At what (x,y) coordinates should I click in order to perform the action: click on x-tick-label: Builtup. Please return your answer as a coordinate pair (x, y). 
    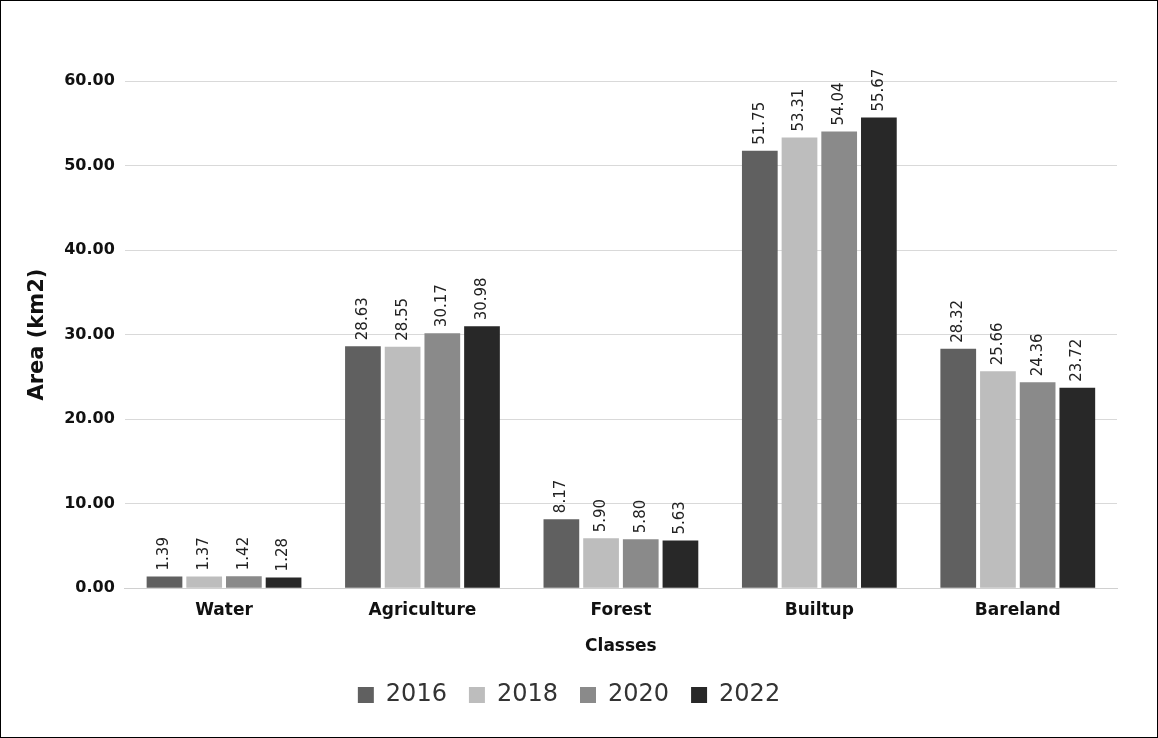
    Looking at the image, I should click on (819, 608).